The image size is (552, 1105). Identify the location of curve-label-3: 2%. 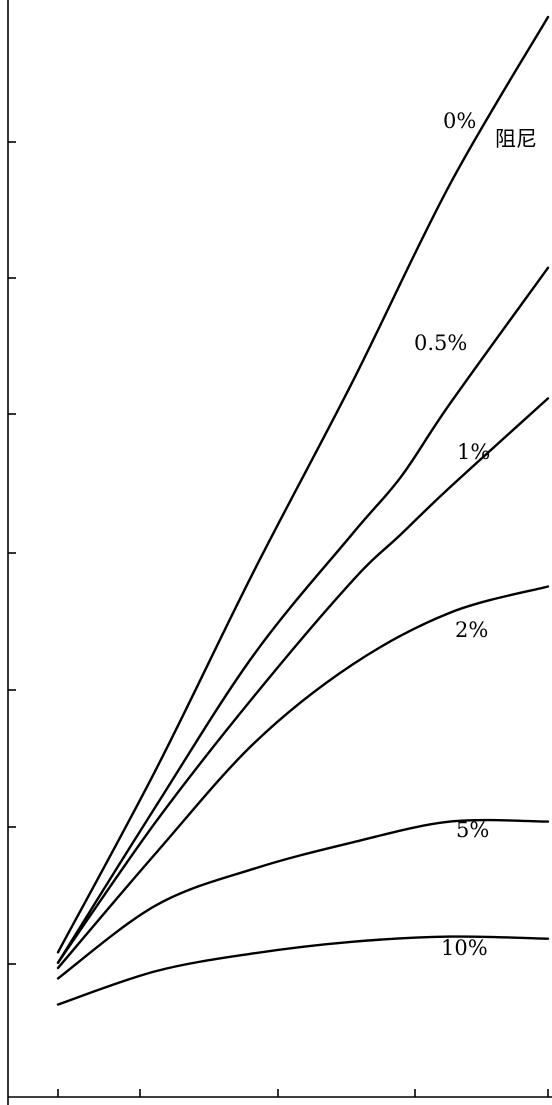
(471, 630).